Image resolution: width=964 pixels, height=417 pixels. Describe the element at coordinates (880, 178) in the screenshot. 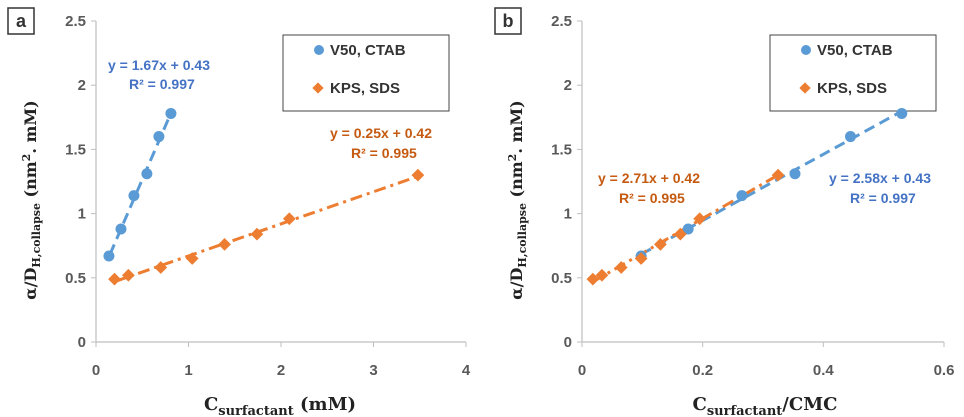

I see `panel-b-fit-equation-v50: y = 2.58x + 0.43` at that location.